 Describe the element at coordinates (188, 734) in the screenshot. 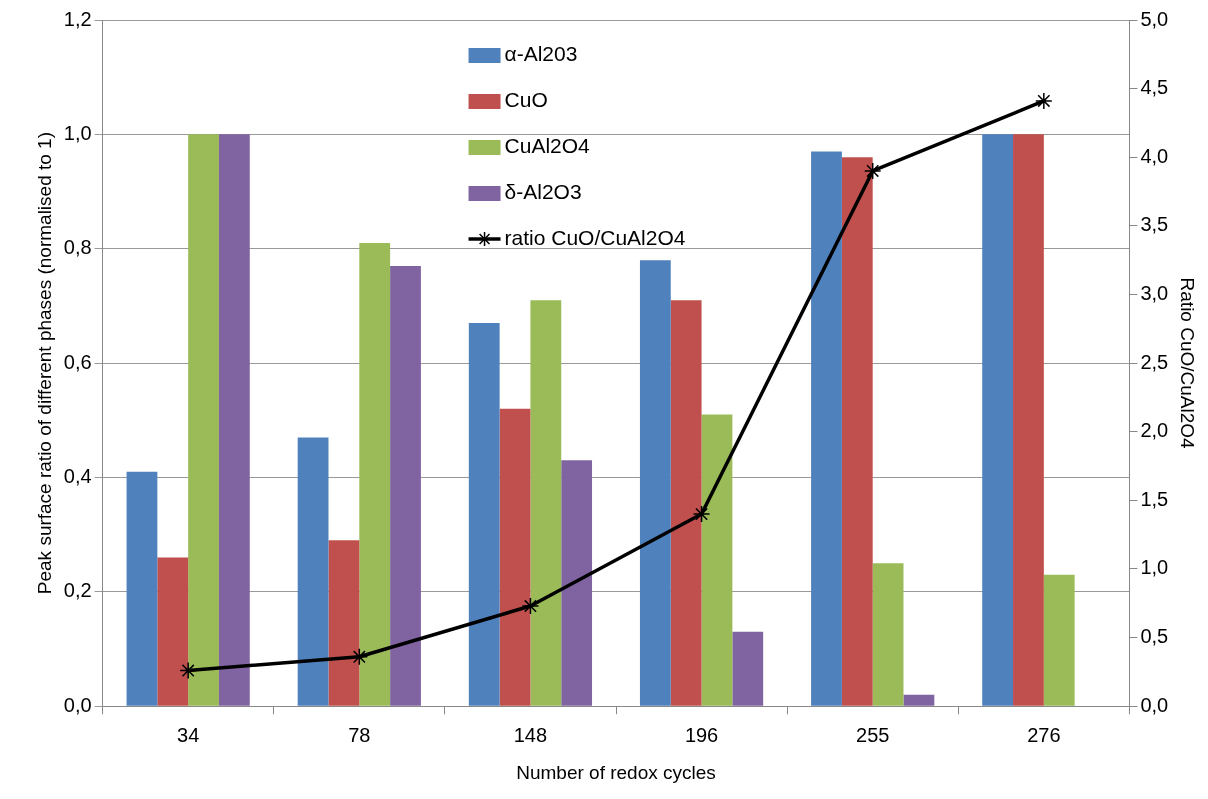

I see `x-tick-label: 34` at that location.